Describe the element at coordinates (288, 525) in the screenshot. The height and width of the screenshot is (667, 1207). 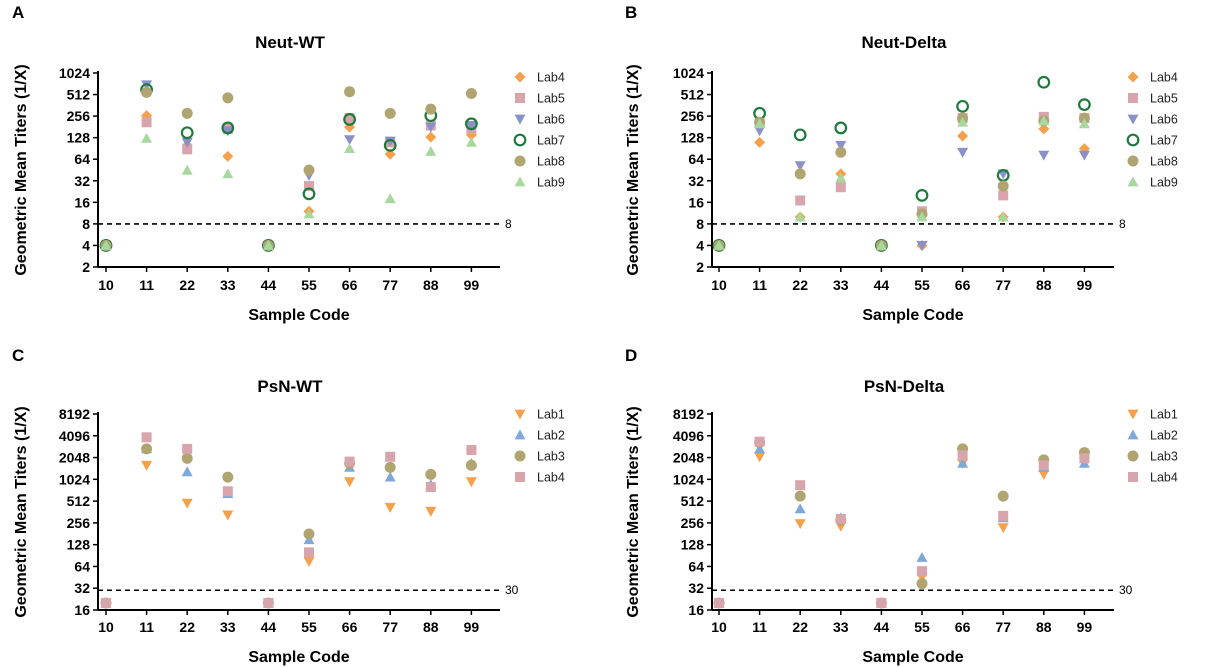
I see `series-lab2` at that location.